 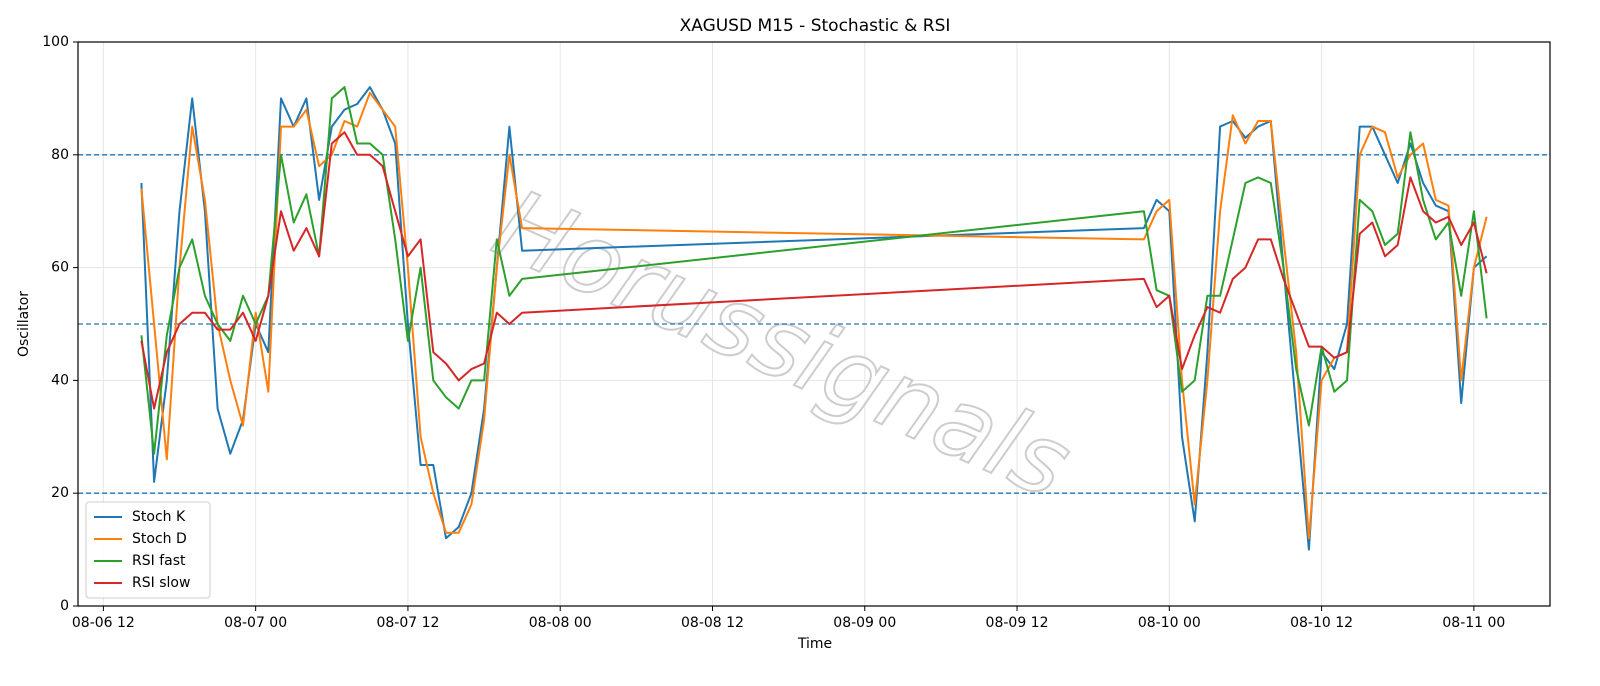 I want to click on y-tick-label: 20, so click(x=60, y=493).